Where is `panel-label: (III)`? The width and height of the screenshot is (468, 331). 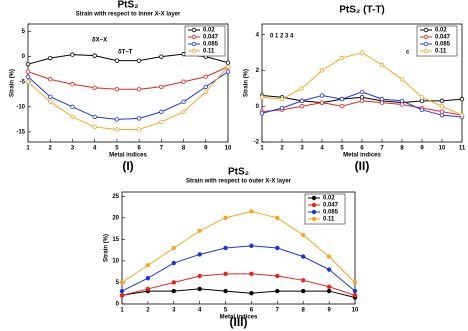
panel-label: (III) is located at coordinates (239, 322).